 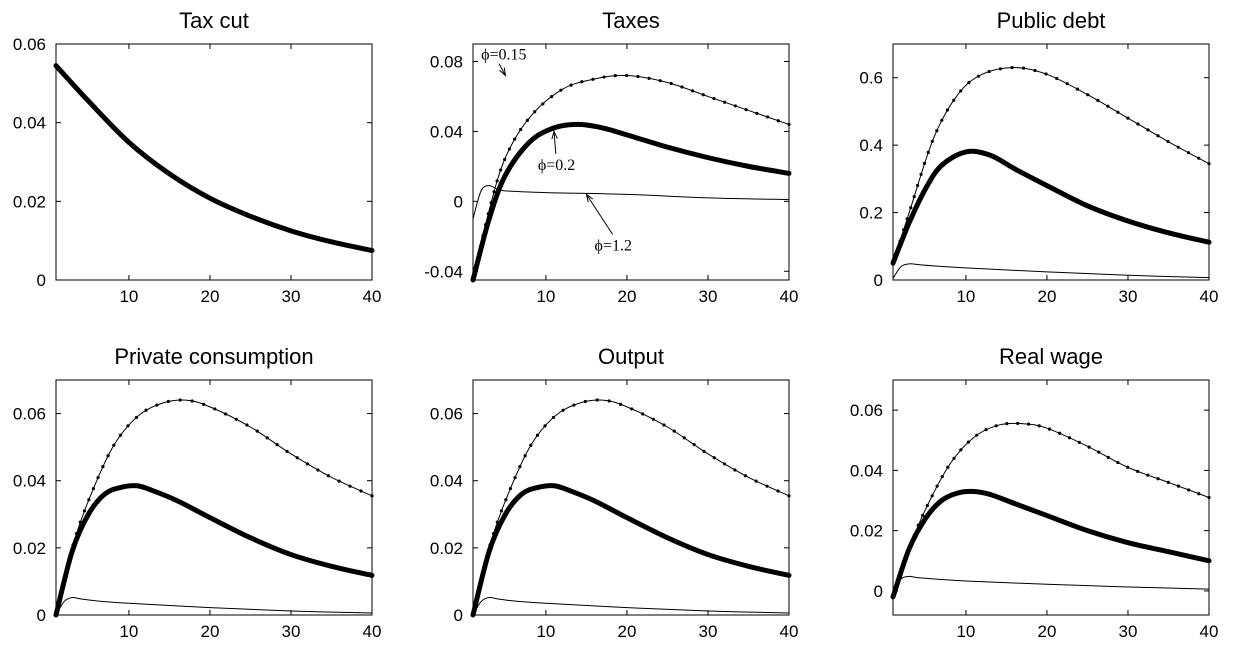 What do you see at coordinates (1051, 356) in the screenshot?
I see `panel-title: Real wage` at bounding box center [1051, 356].